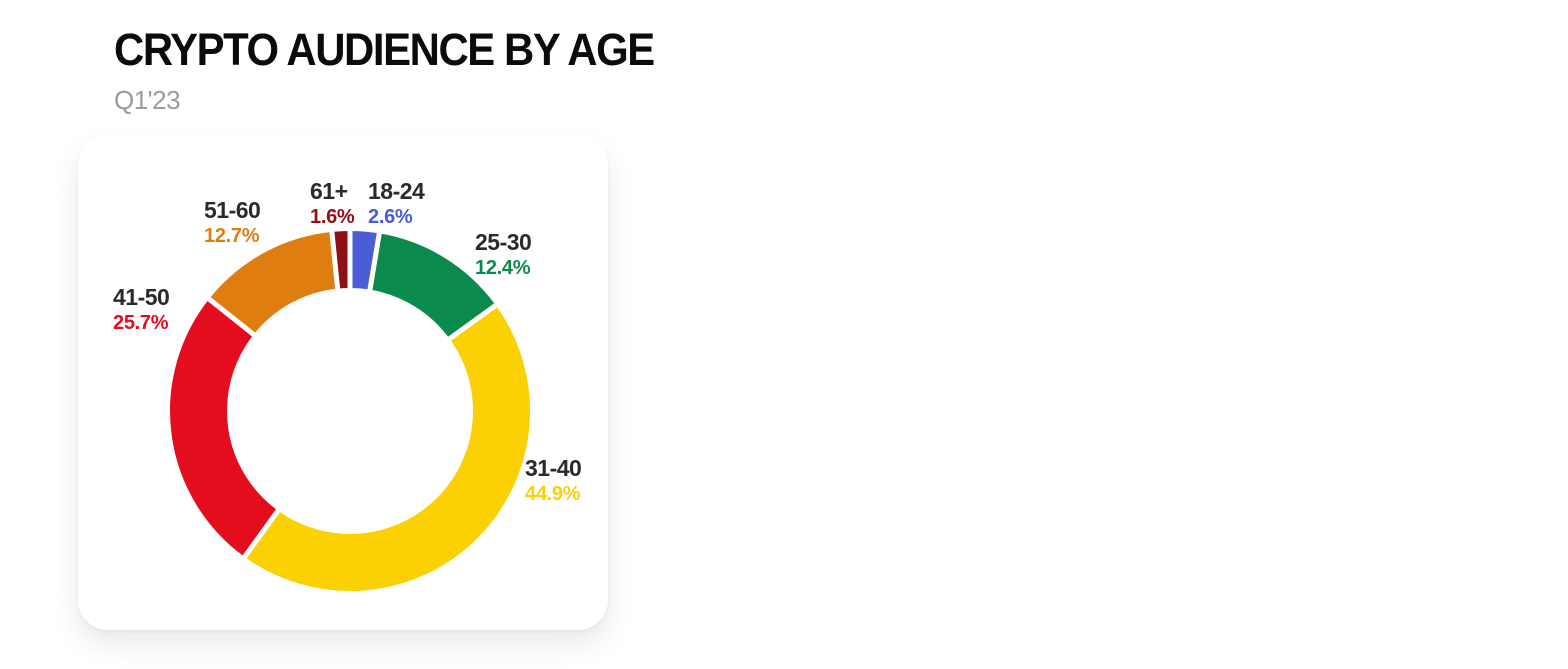  What do you see at coordinates (332, 217) in the screenshot?
I see `slice-percent-label: 1.6%` at bounding box center [332, 217].